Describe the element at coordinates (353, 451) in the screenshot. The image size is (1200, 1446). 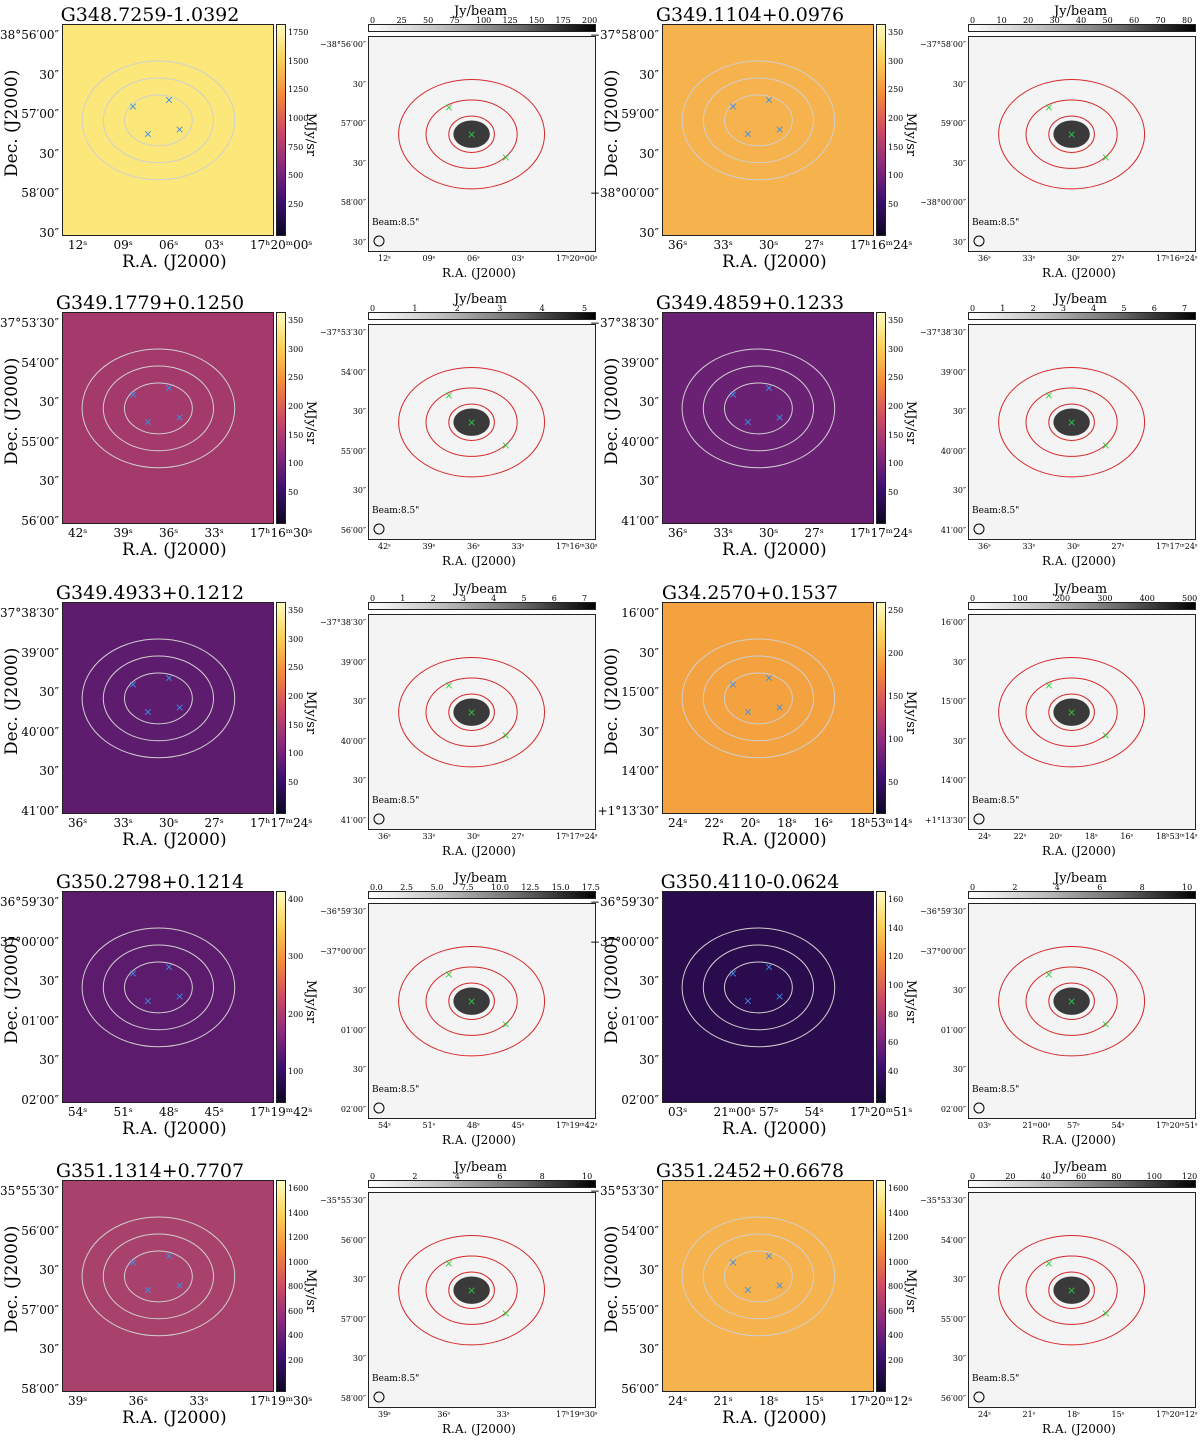
I see `dec-tick-label: 55′00″` at that location.